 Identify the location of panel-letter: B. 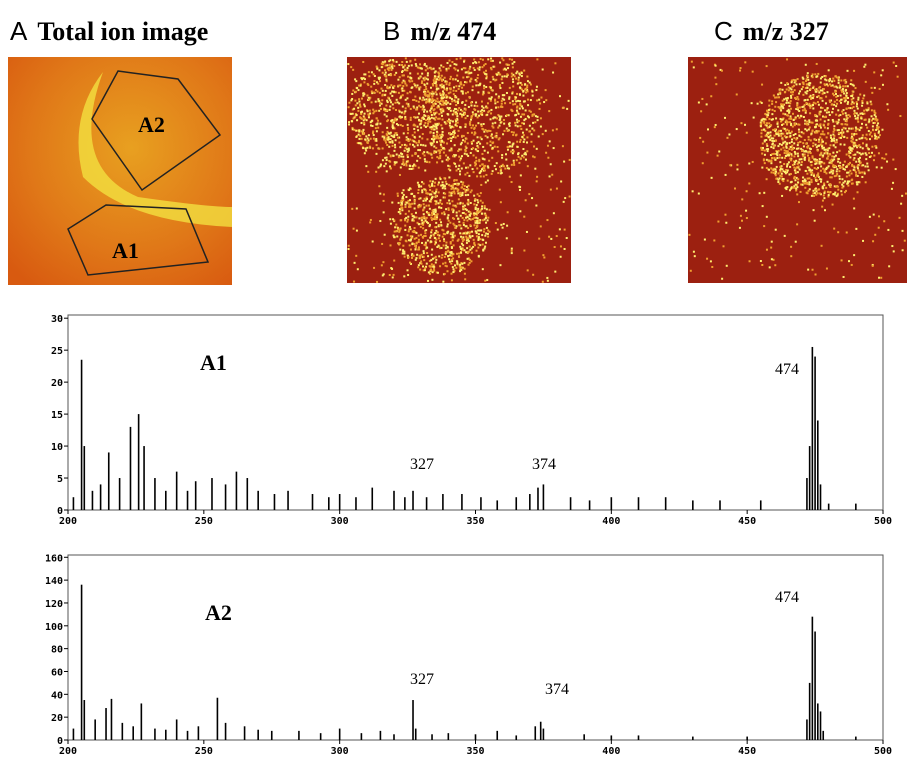
(391, 31).